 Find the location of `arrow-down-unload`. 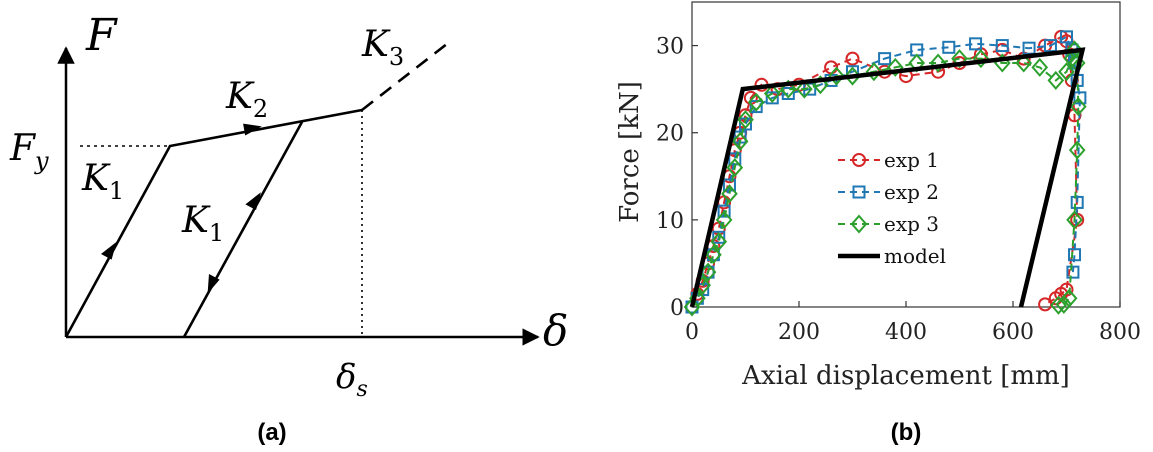

arrow-down-unload is located at coordinates (213, 284).